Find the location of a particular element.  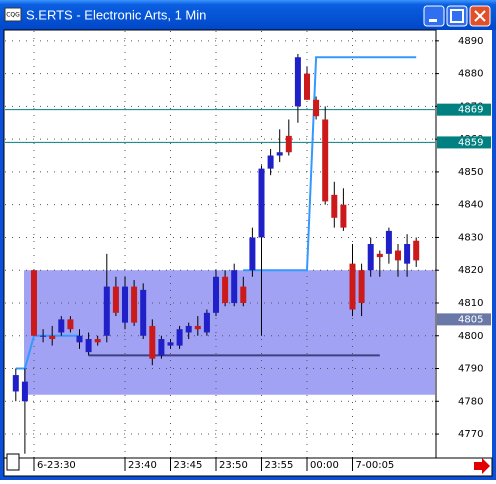

scroll-handle is located at coordinates (13, 462).